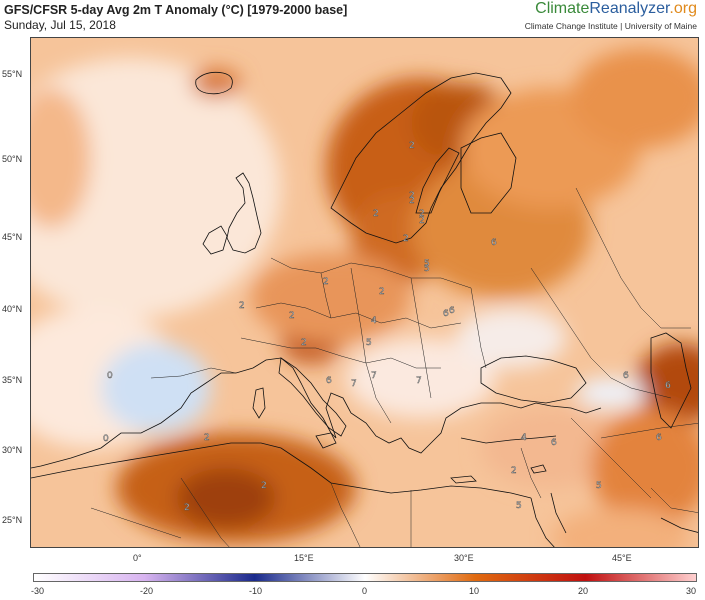 The height and width of the screenshot is (600, 705). I want to click on lon-label: 0°, so click(137, 558).